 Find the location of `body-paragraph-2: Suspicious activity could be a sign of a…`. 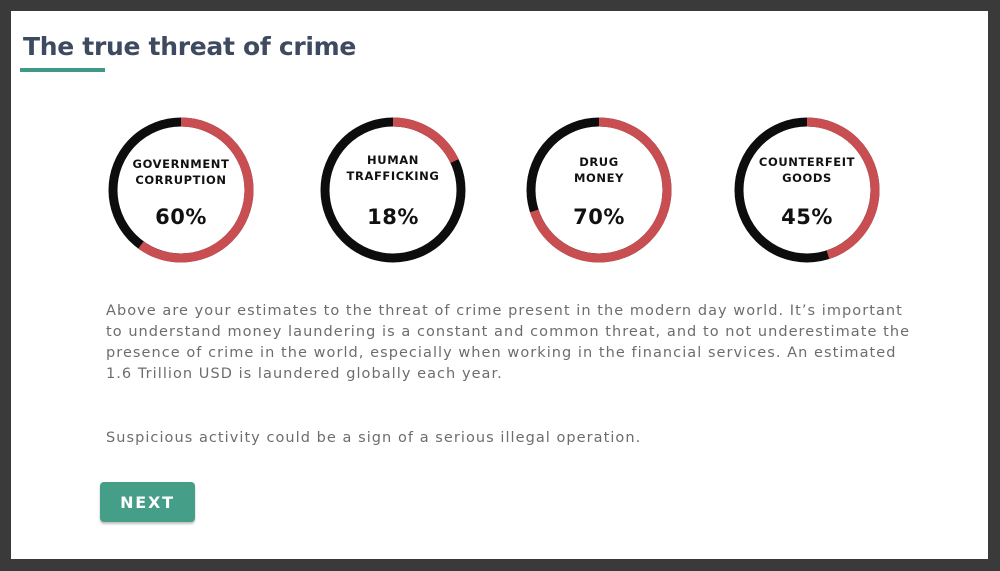

body-paragraph-2: Suspicious activity could be a sign of a… is located at coordinates (374, 438).